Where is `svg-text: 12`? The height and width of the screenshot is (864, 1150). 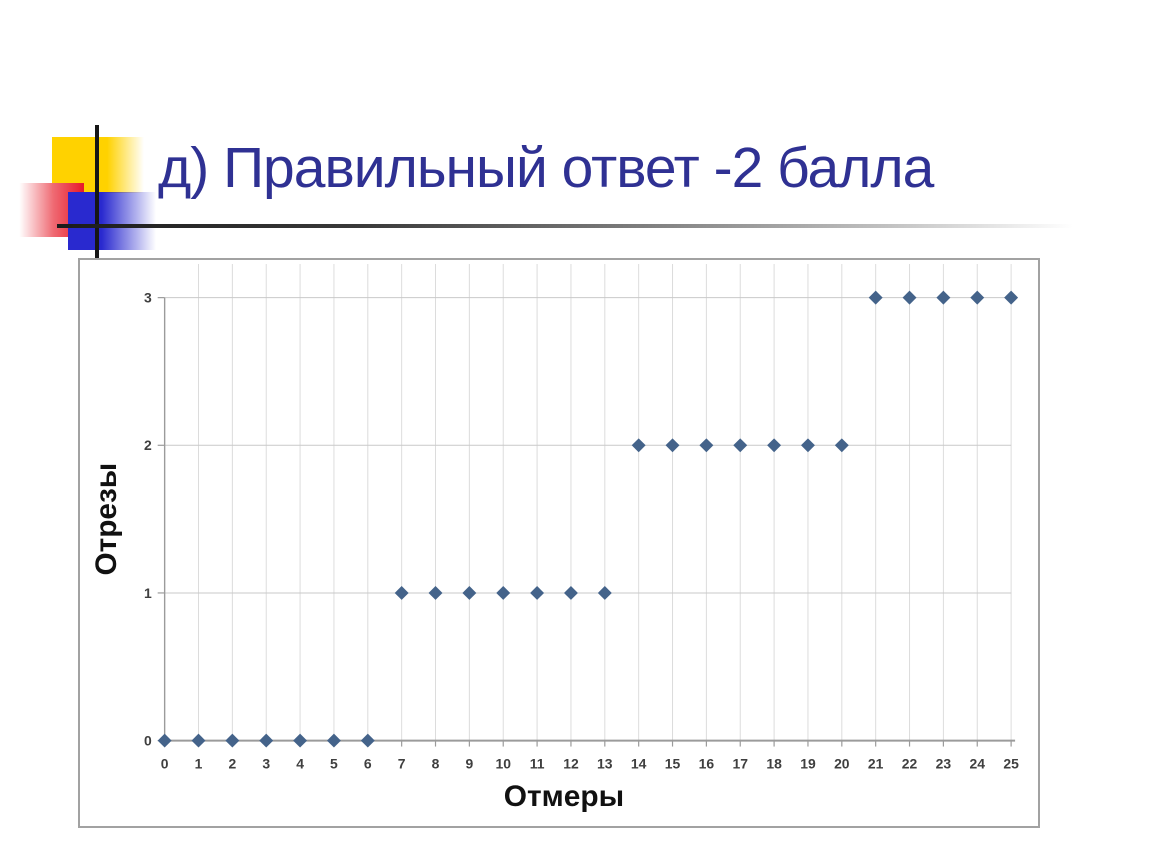 svg-text: 12 is located at coordinates (571, 763).